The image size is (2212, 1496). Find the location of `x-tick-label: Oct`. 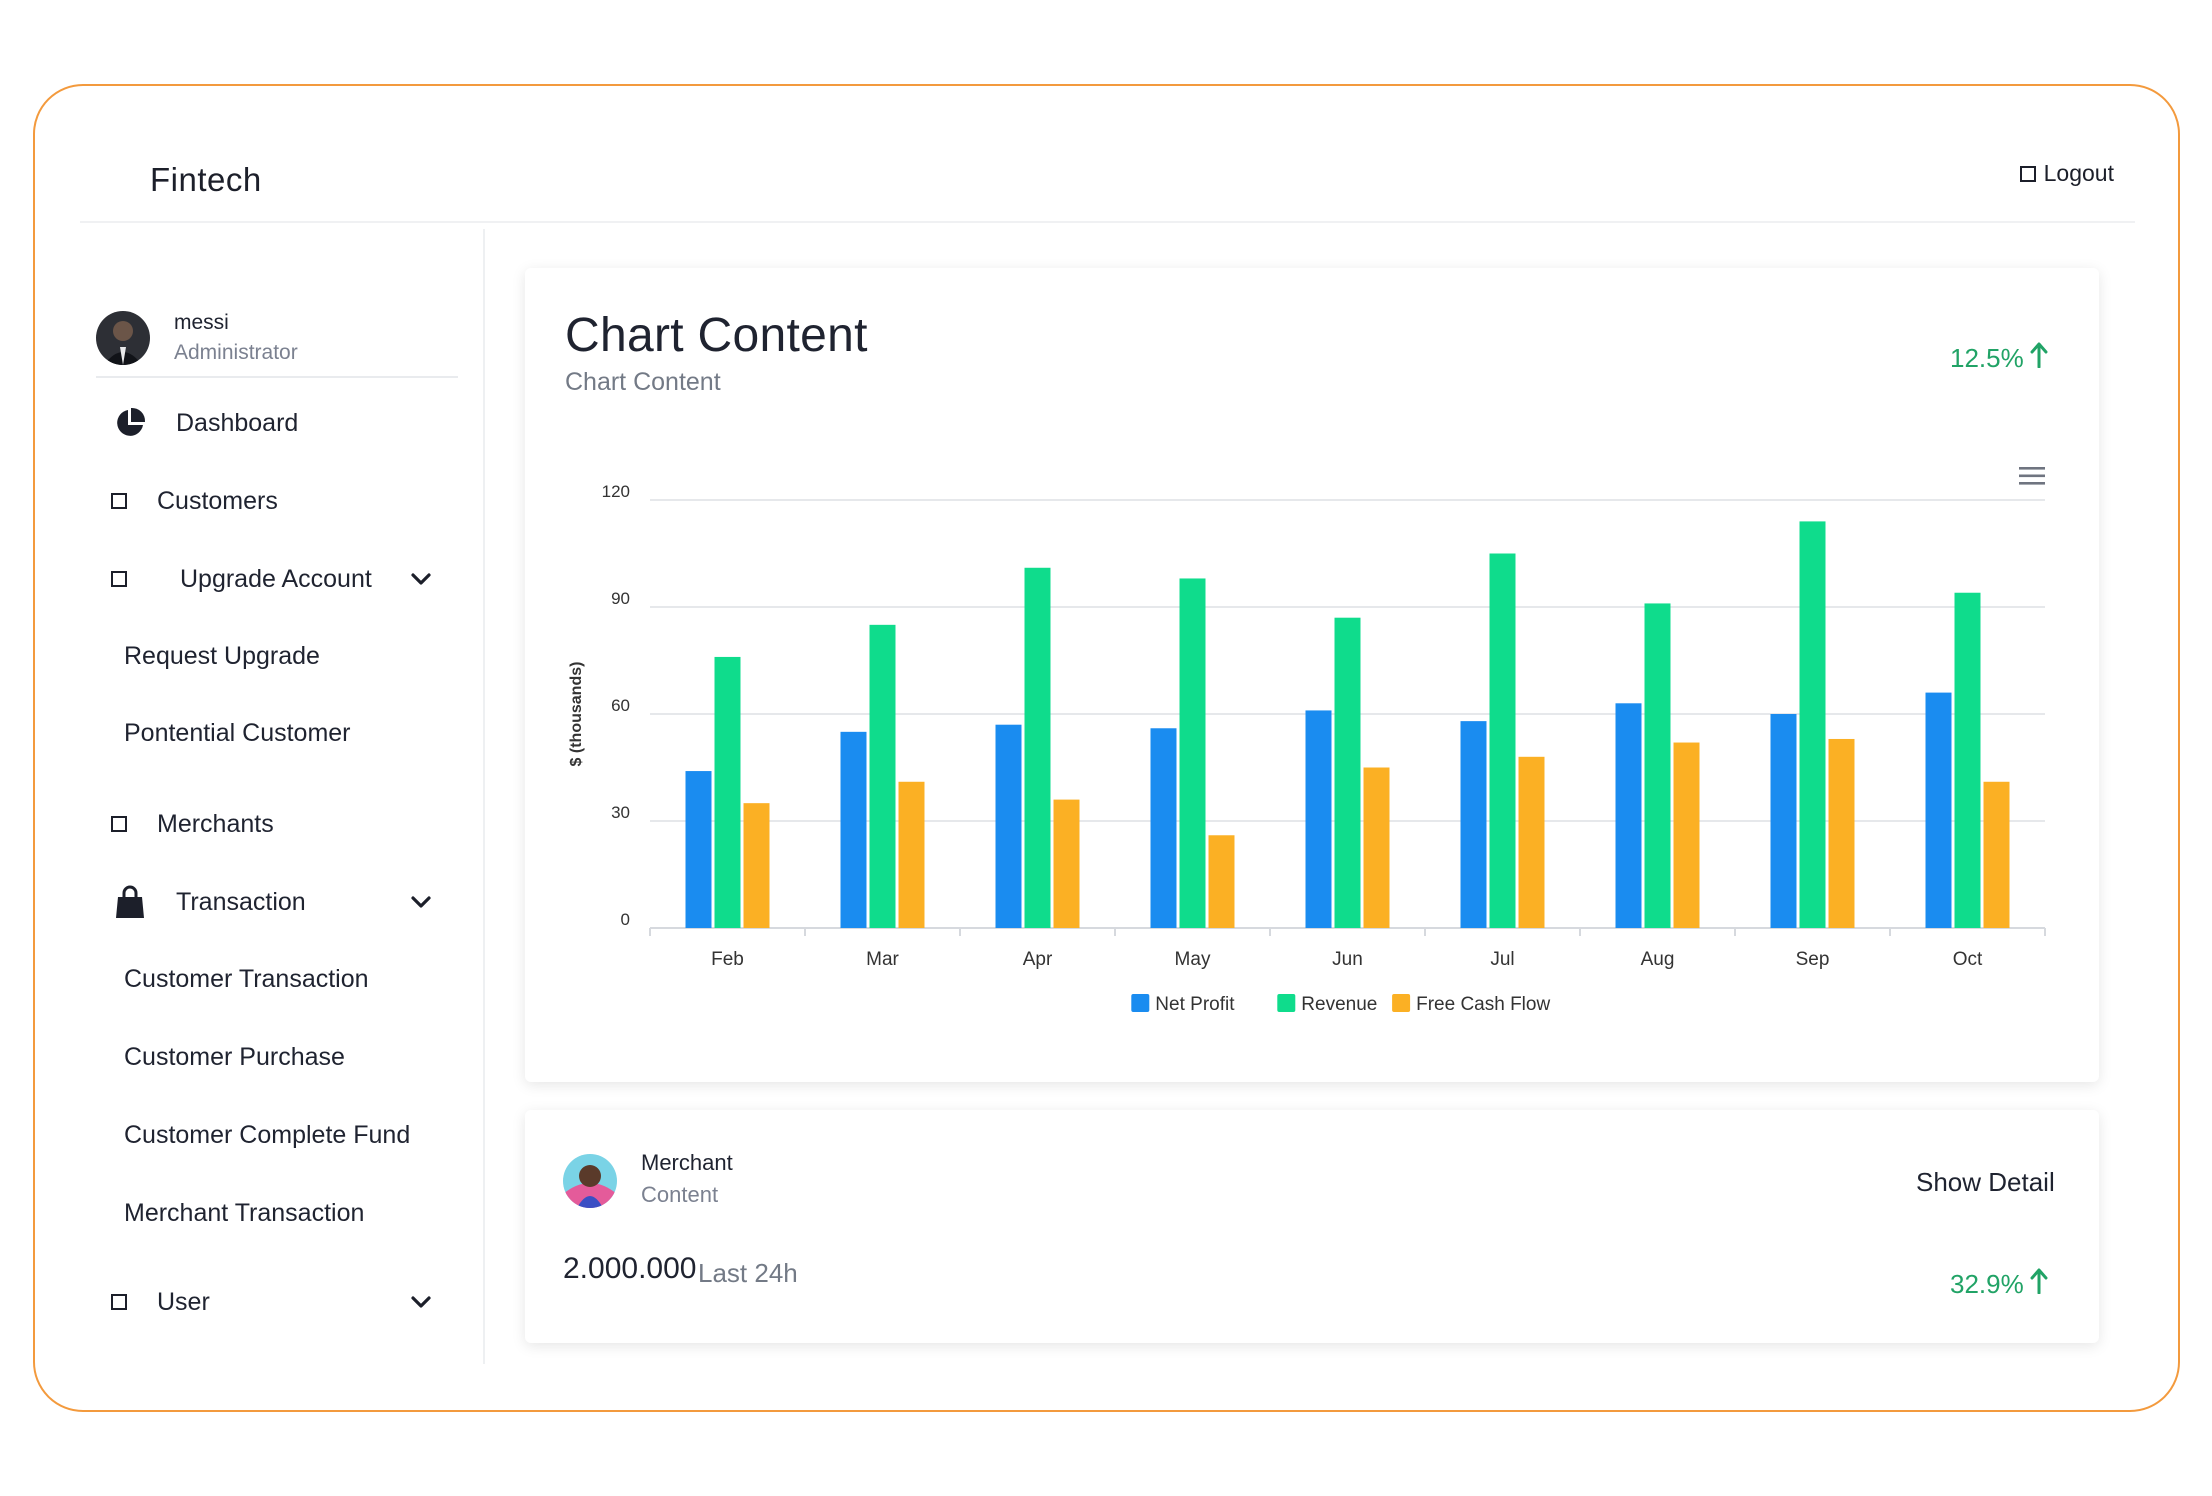

x-tick-label: Oct is located at coordinates (1968, 959).